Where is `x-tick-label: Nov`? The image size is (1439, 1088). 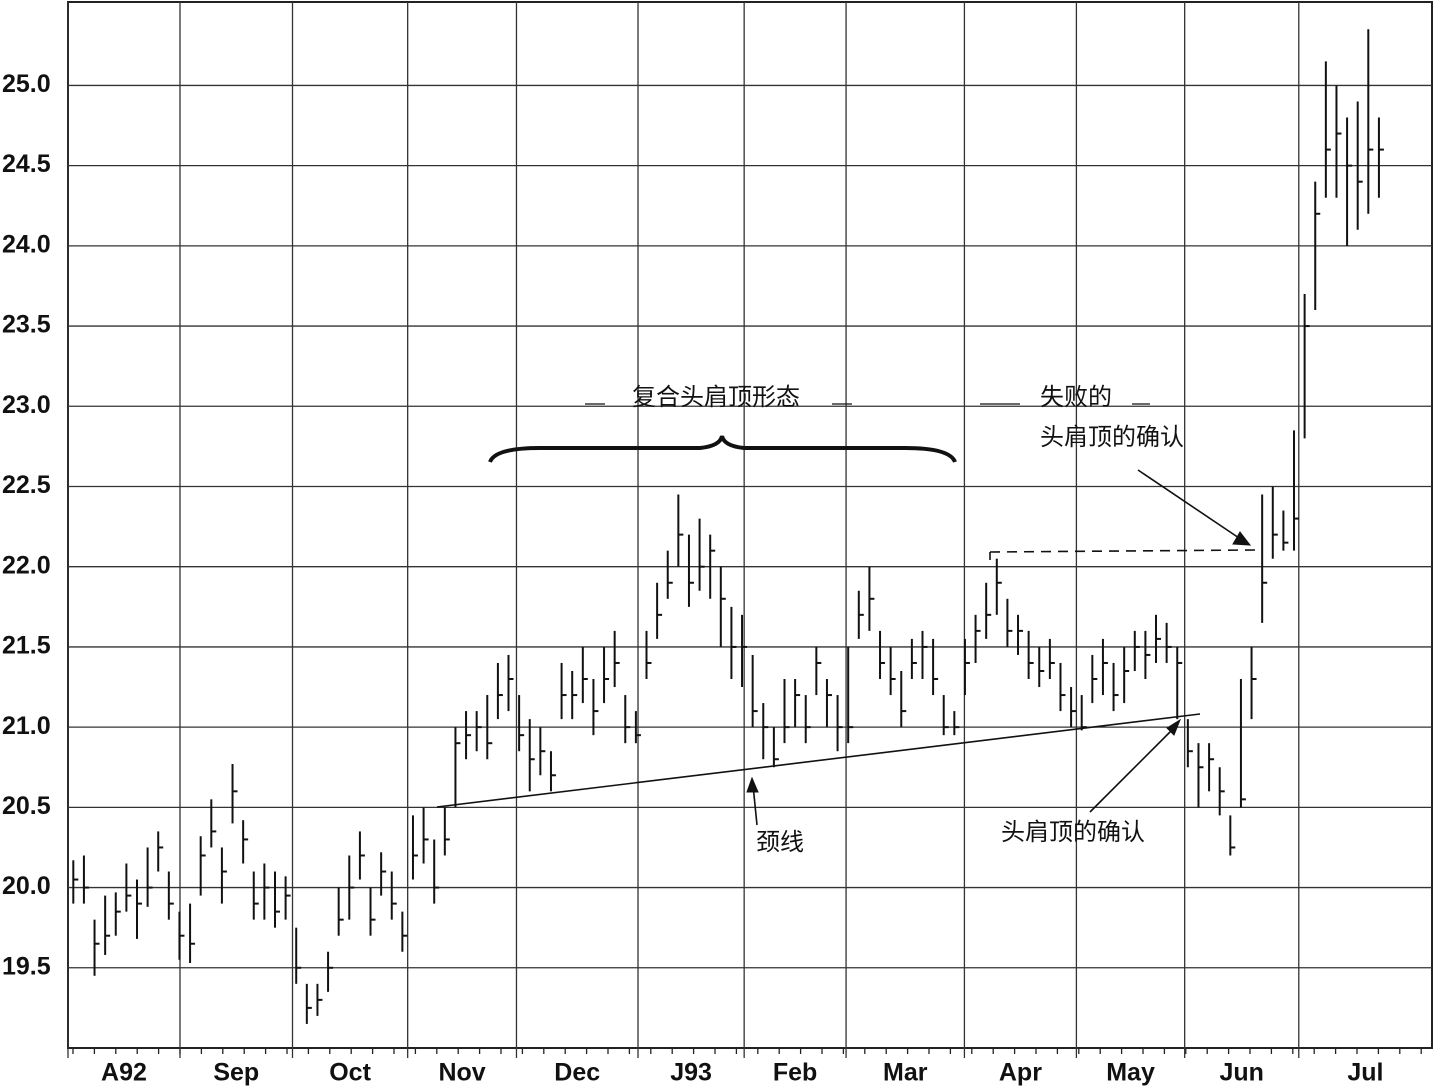 x-tick-label: Nov is located at coordinates (461, 1073).